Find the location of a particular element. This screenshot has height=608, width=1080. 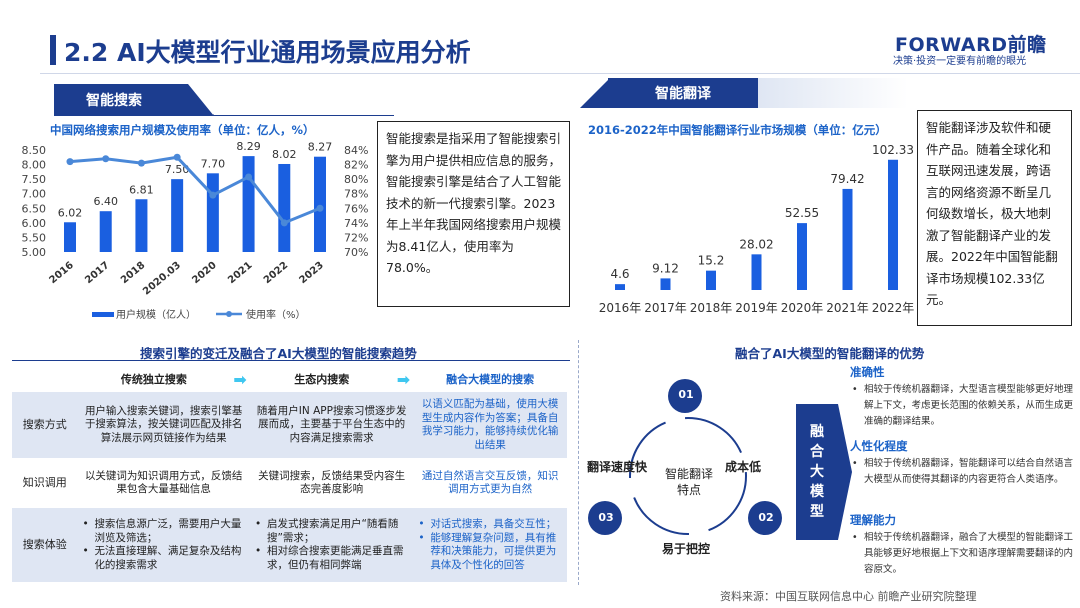

bar-value-label: 8.27 is located at coordinates (320, 147).